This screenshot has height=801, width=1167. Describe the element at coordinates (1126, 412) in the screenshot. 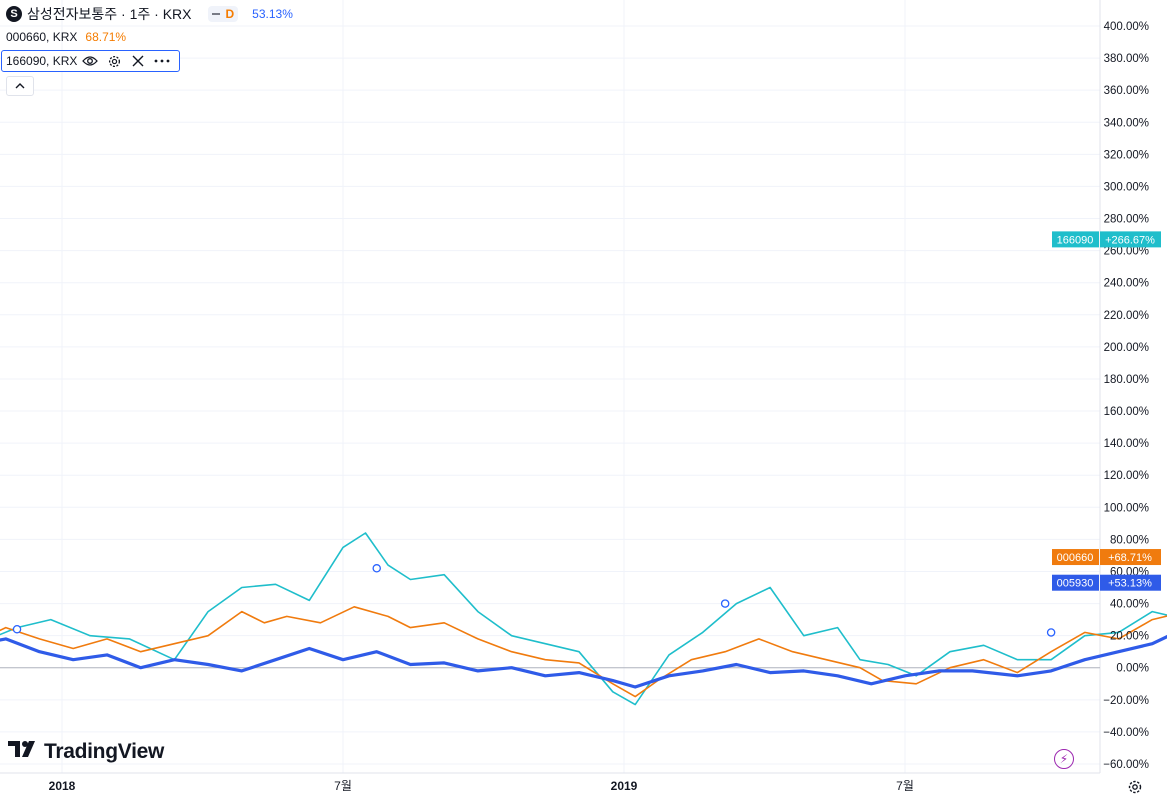

I see `y-tick-label: 160.00%` at that location.